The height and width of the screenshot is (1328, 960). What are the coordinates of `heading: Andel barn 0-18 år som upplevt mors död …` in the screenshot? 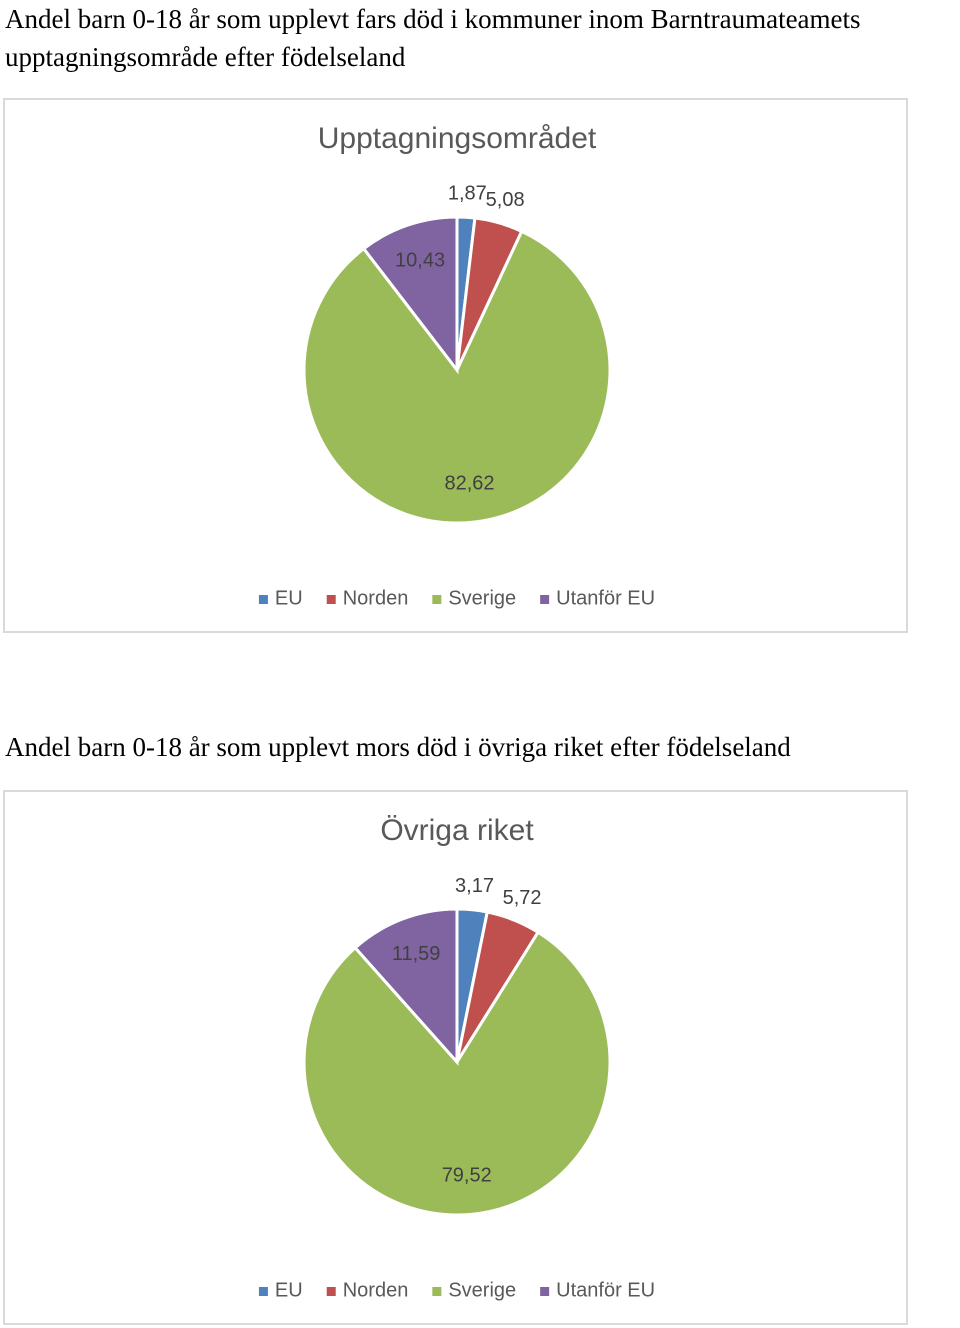 It's located at (398, 747).